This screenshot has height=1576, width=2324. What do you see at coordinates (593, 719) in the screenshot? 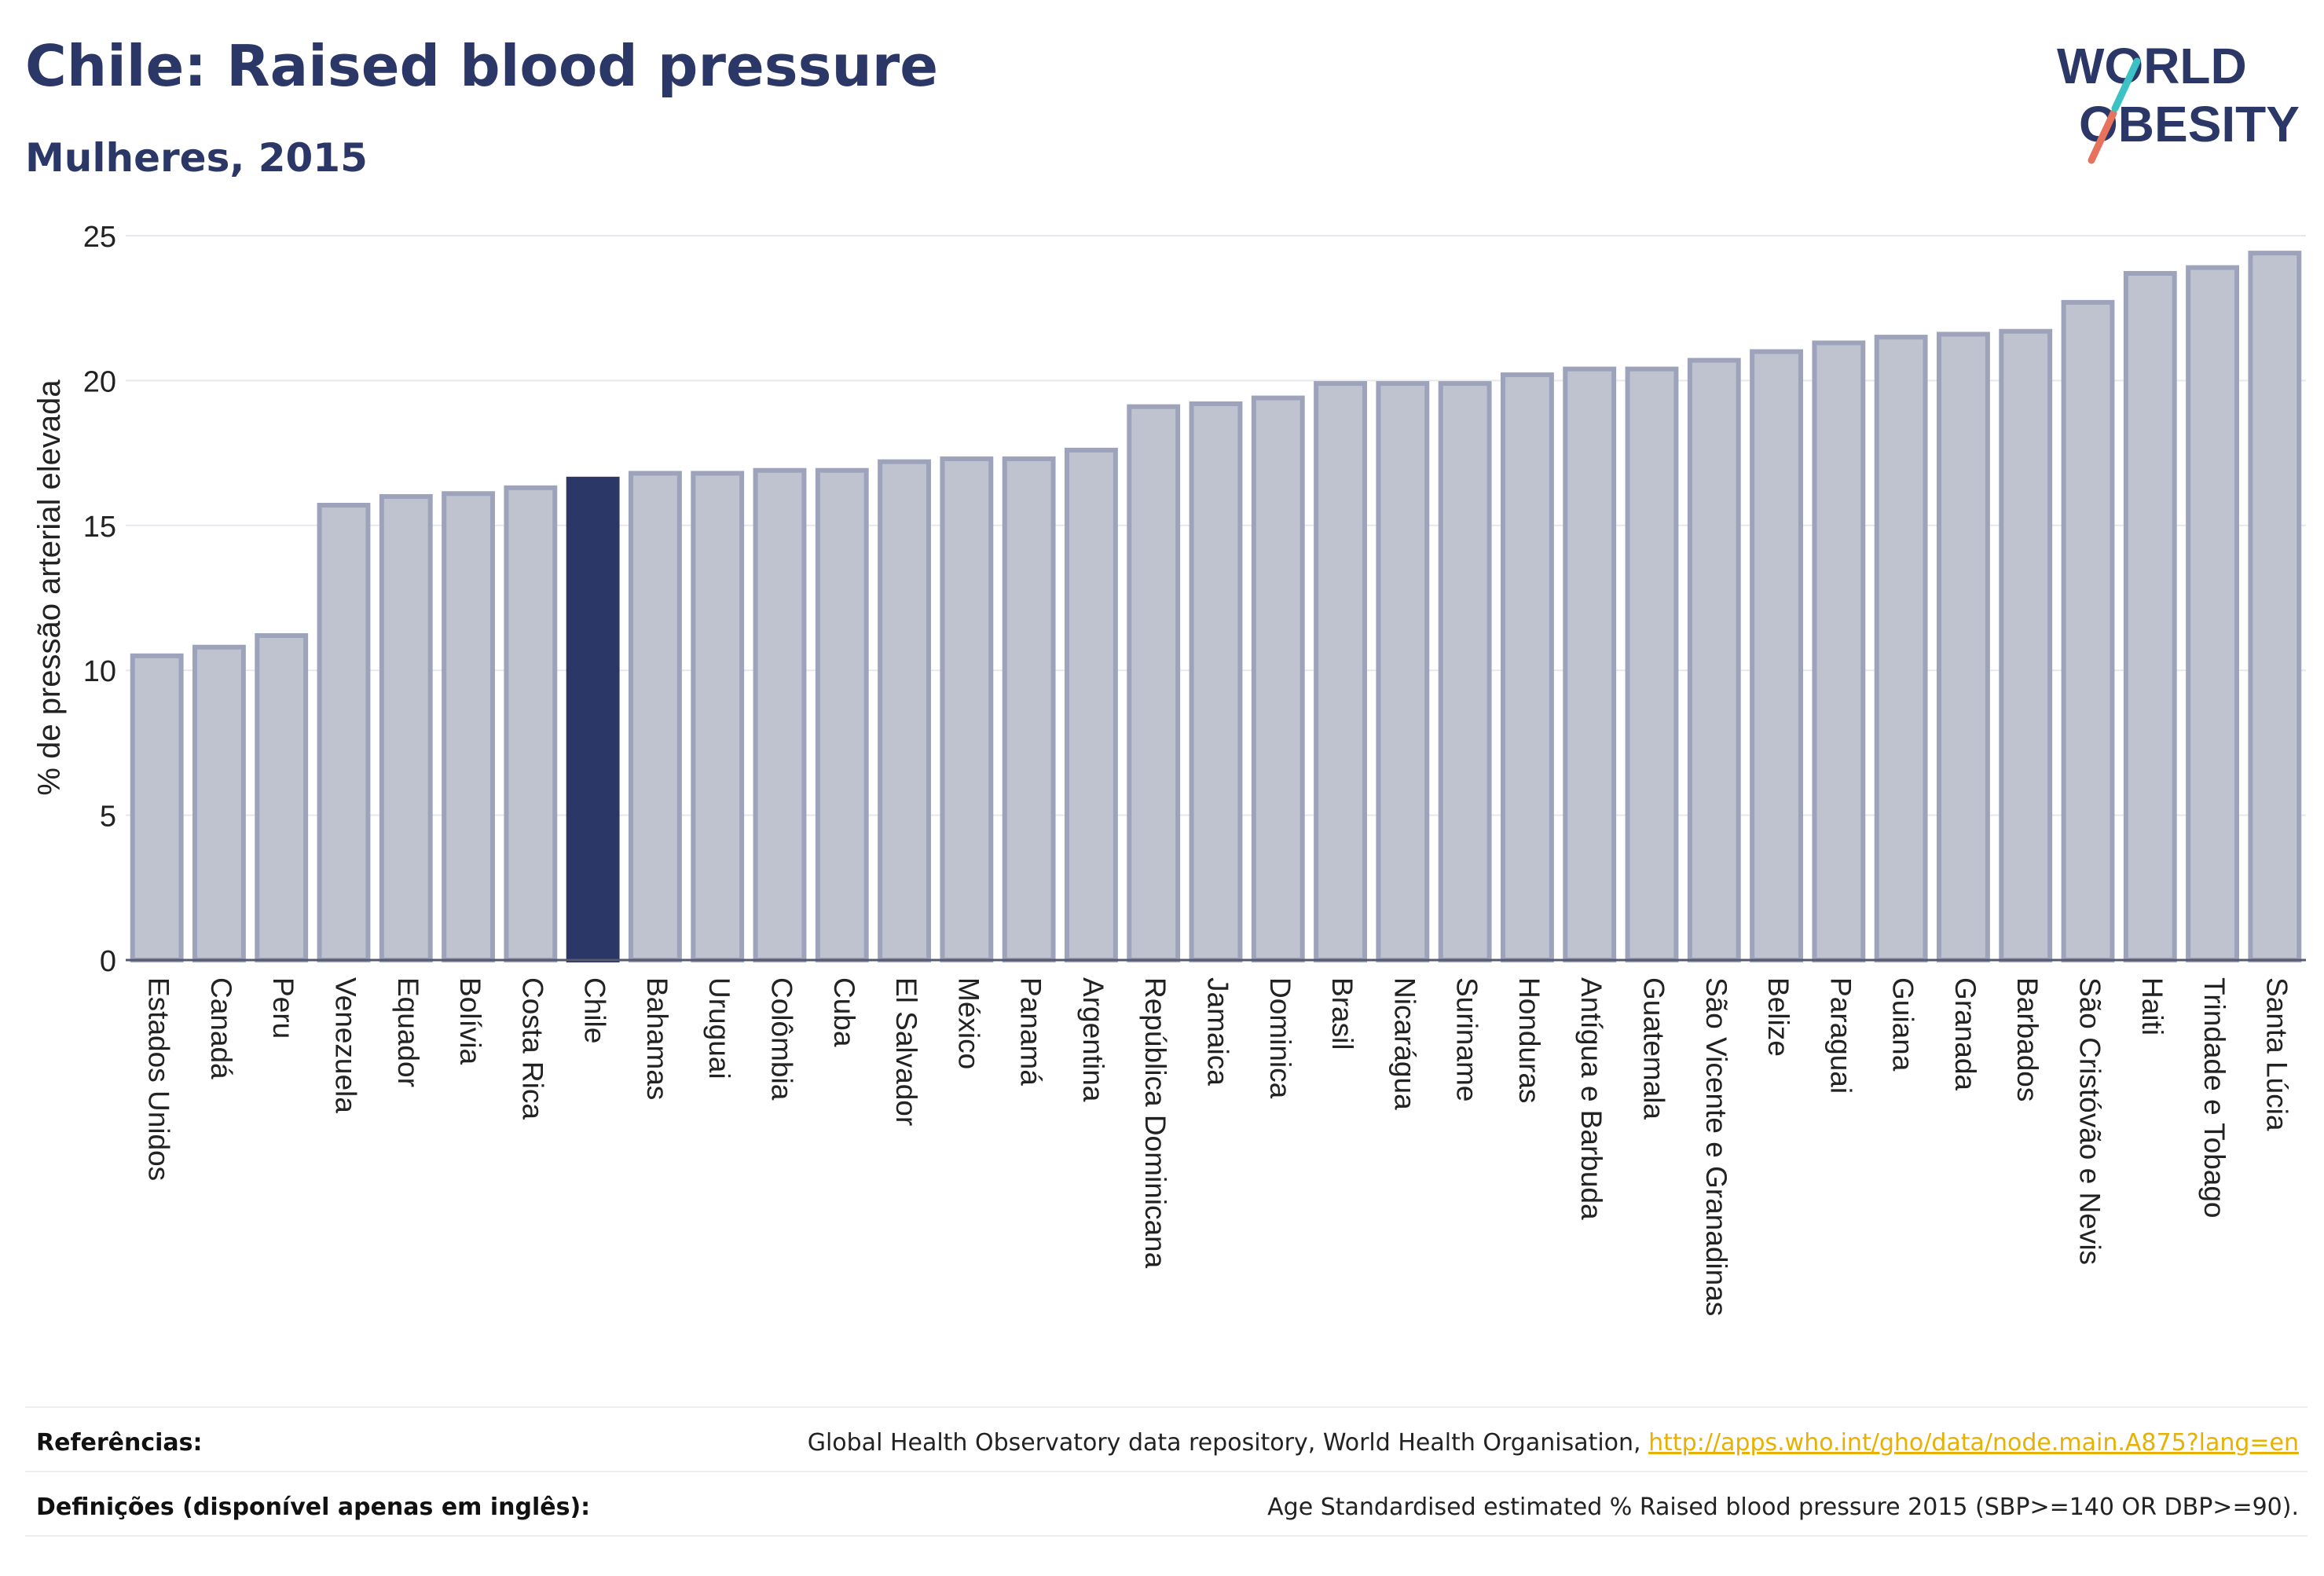
I see `bar-highlight` at bounding box center [593, 719].